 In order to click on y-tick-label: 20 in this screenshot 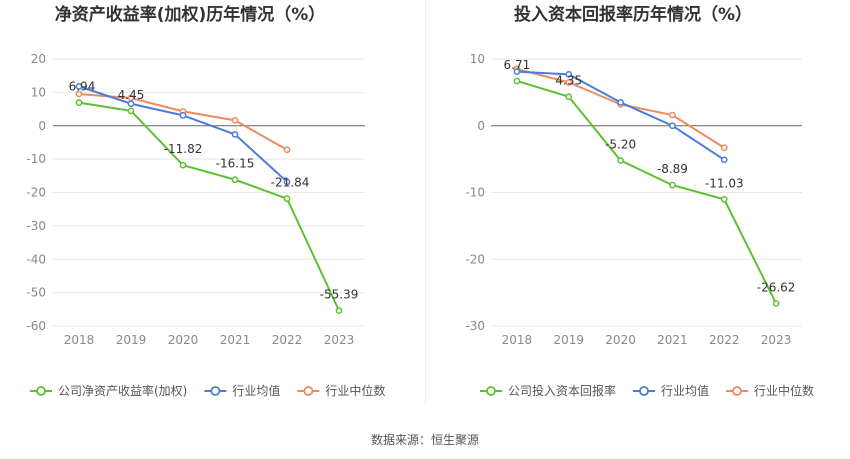, I will do `click(38, 59)`.